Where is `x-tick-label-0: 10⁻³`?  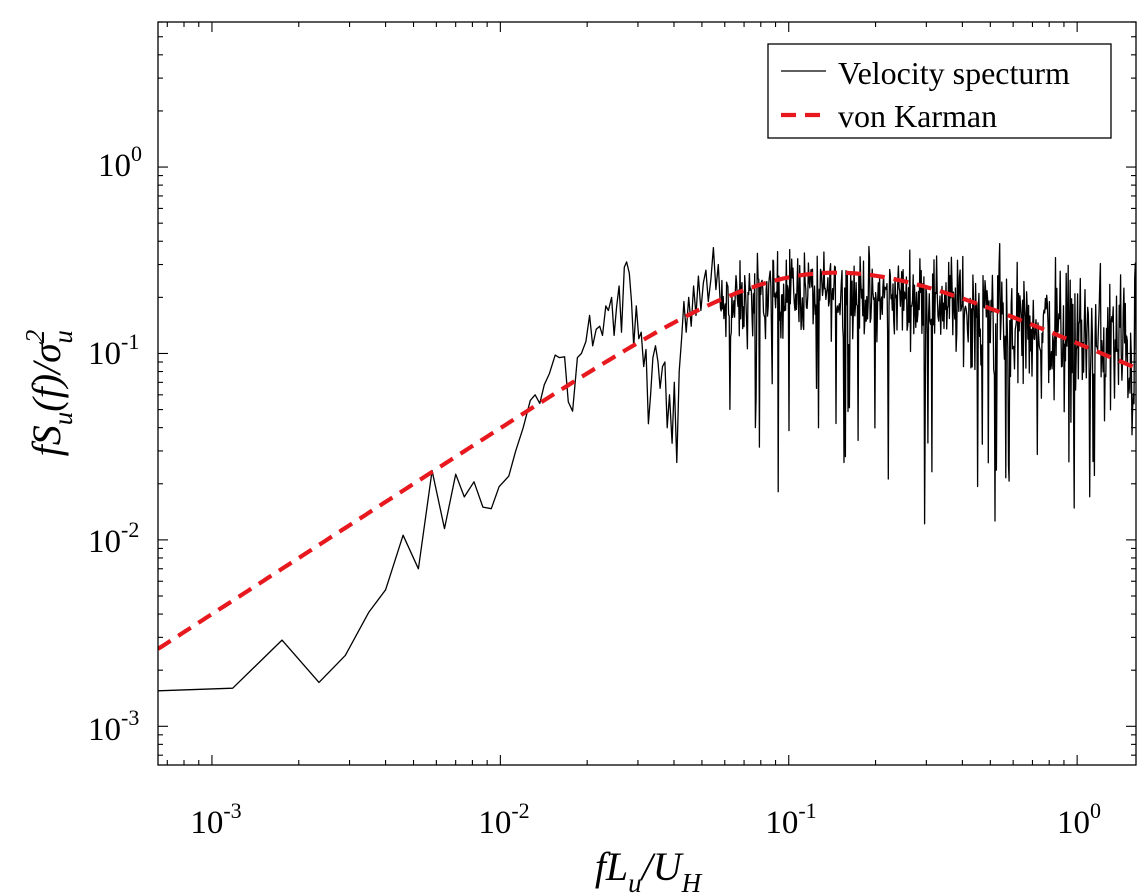 x-tick-label-0: 10⁻³ is located at coordinates (215, 819).